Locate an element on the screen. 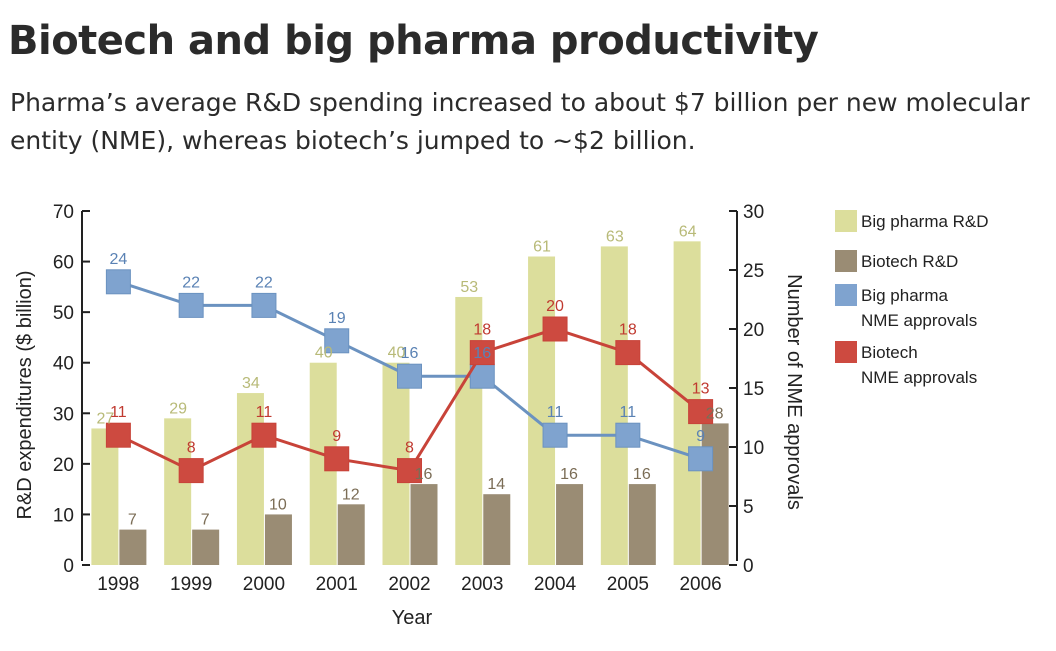  biotech-rd-data-label: 28 is located at coordinates (715, 413).